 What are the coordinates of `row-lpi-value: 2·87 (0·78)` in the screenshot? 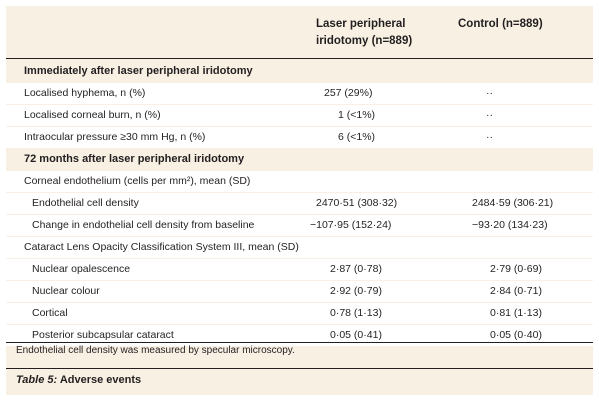 It's located at (356, 269).